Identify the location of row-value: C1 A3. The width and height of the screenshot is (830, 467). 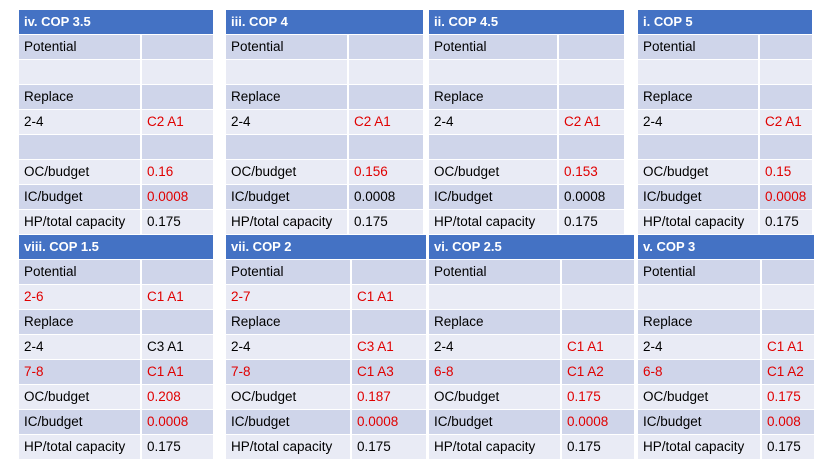
(389, 372).